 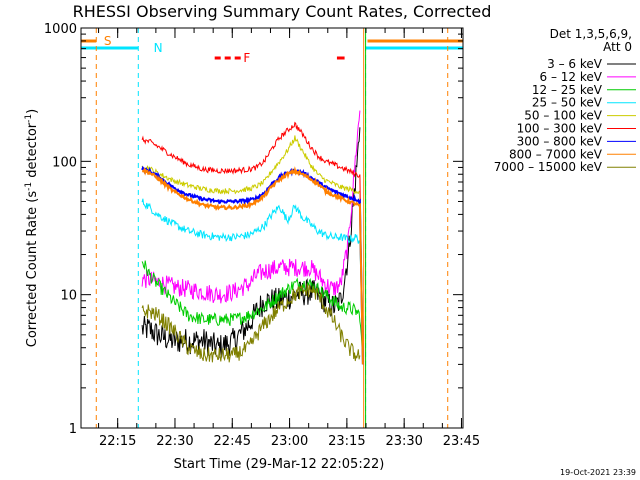 I want to click on y-tick-label: 100, so click(x=64, y=162).